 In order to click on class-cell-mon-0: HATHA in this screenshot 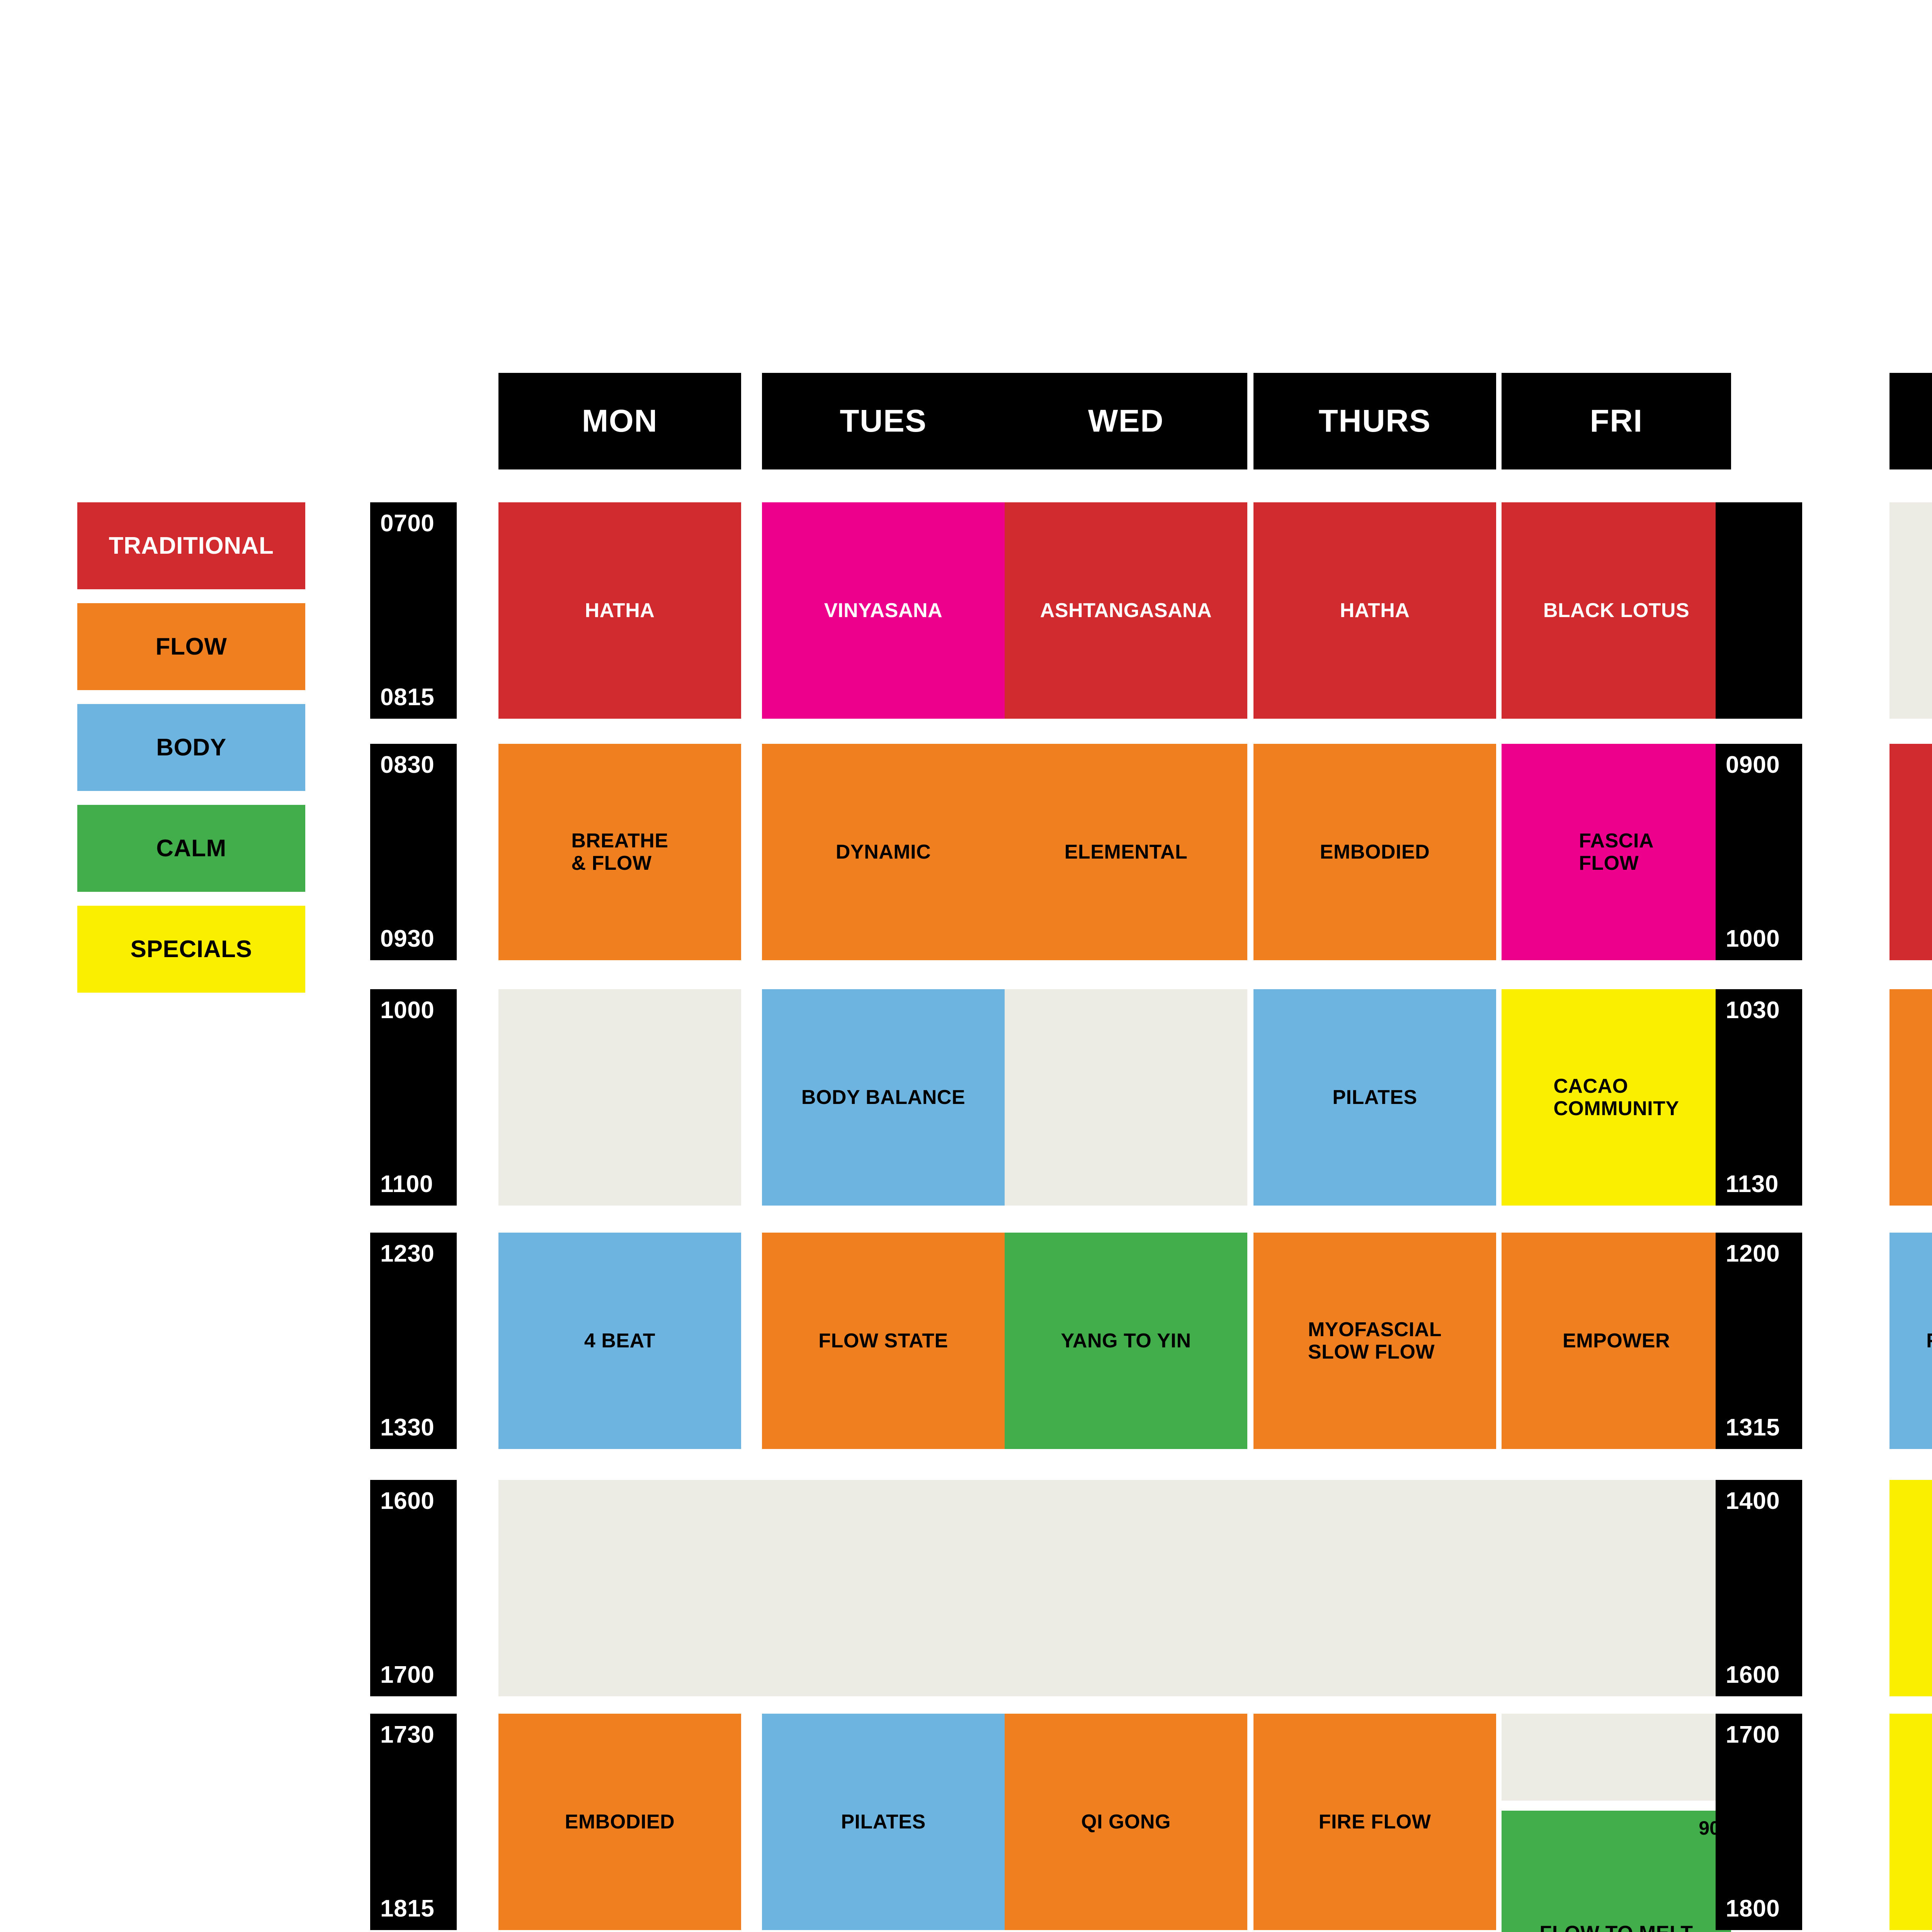, I will do `click(620, 610)`.